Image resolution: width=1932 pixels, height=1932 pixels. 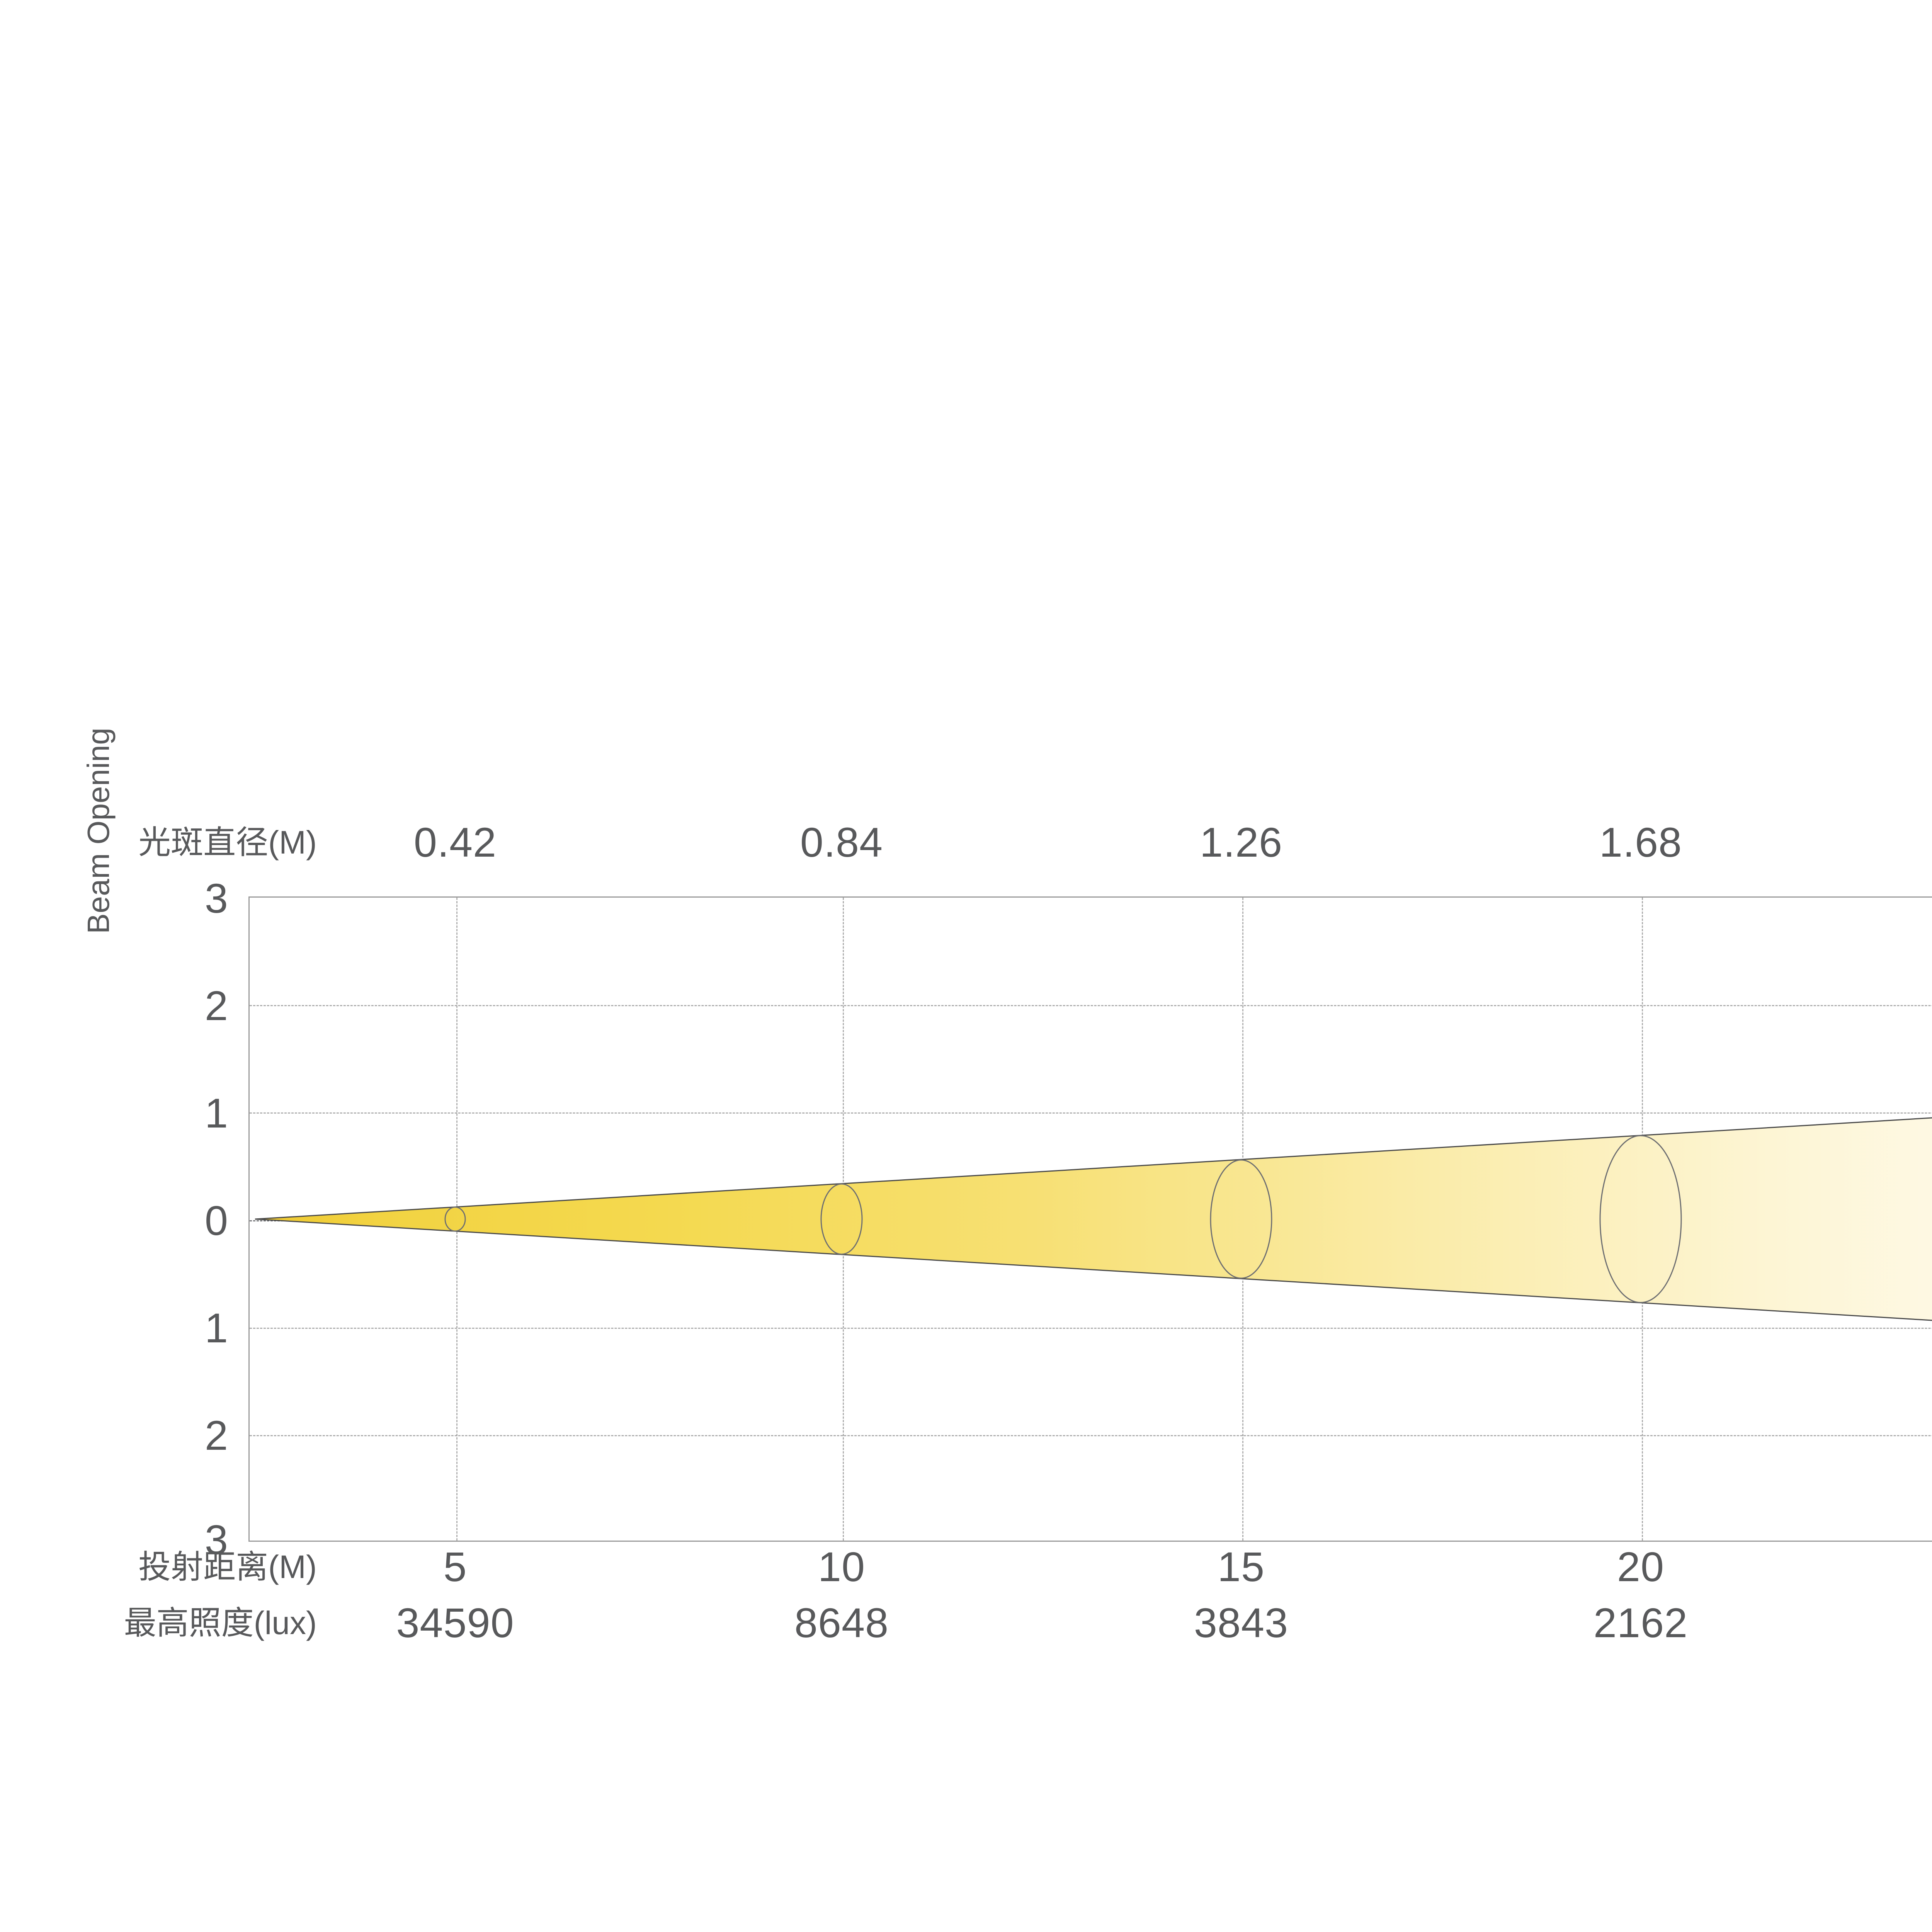 I want to click on distance-tick: 15, so click(x=1241, y=1567).